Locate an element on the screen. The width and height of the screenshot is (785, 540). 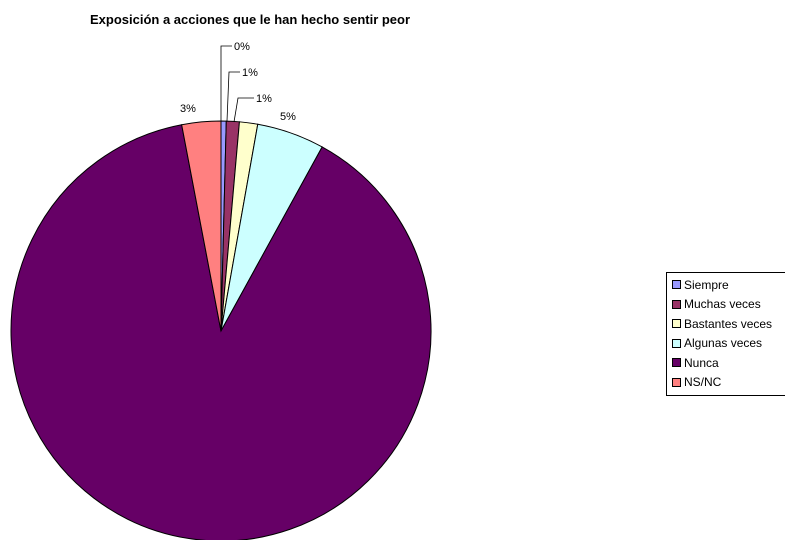
legend-item: NS/NC is located at coordinates (728, 383).